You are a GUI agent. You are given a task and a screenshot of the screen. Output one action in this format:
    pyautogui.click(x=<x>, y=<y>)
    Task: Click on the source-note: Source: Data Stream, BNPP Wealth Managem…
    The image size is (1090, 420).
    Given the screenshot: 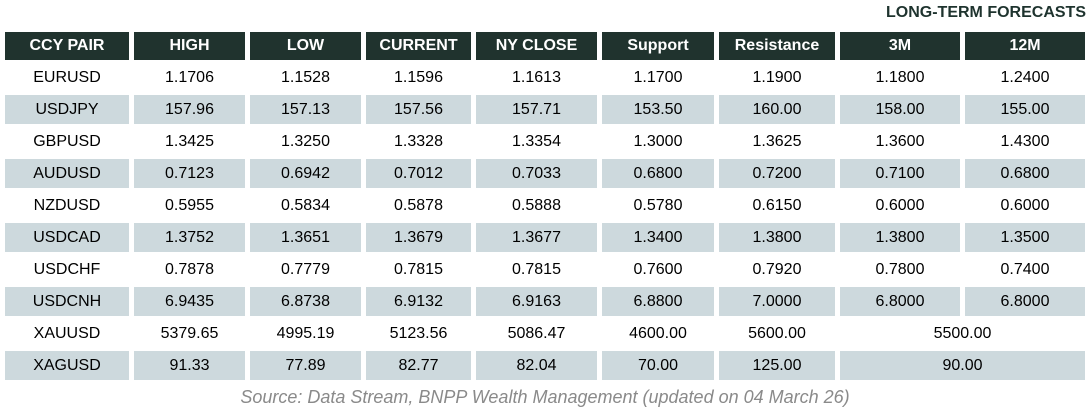 What is the action you would take?
    pyautogui.click(x=545, y=397)
    